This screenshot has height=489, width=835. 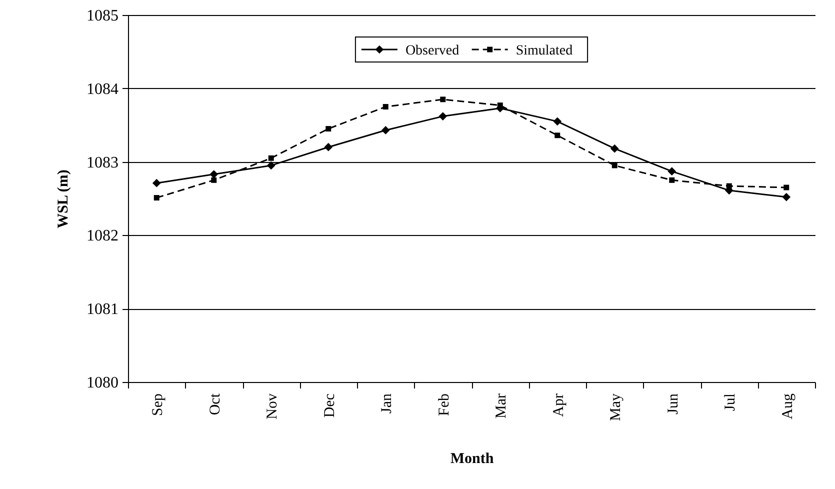 What do you see at coordinates (502, 406) in the screenshot?
I see `x-tick-label: Mar` at bounding box center [502, 406].